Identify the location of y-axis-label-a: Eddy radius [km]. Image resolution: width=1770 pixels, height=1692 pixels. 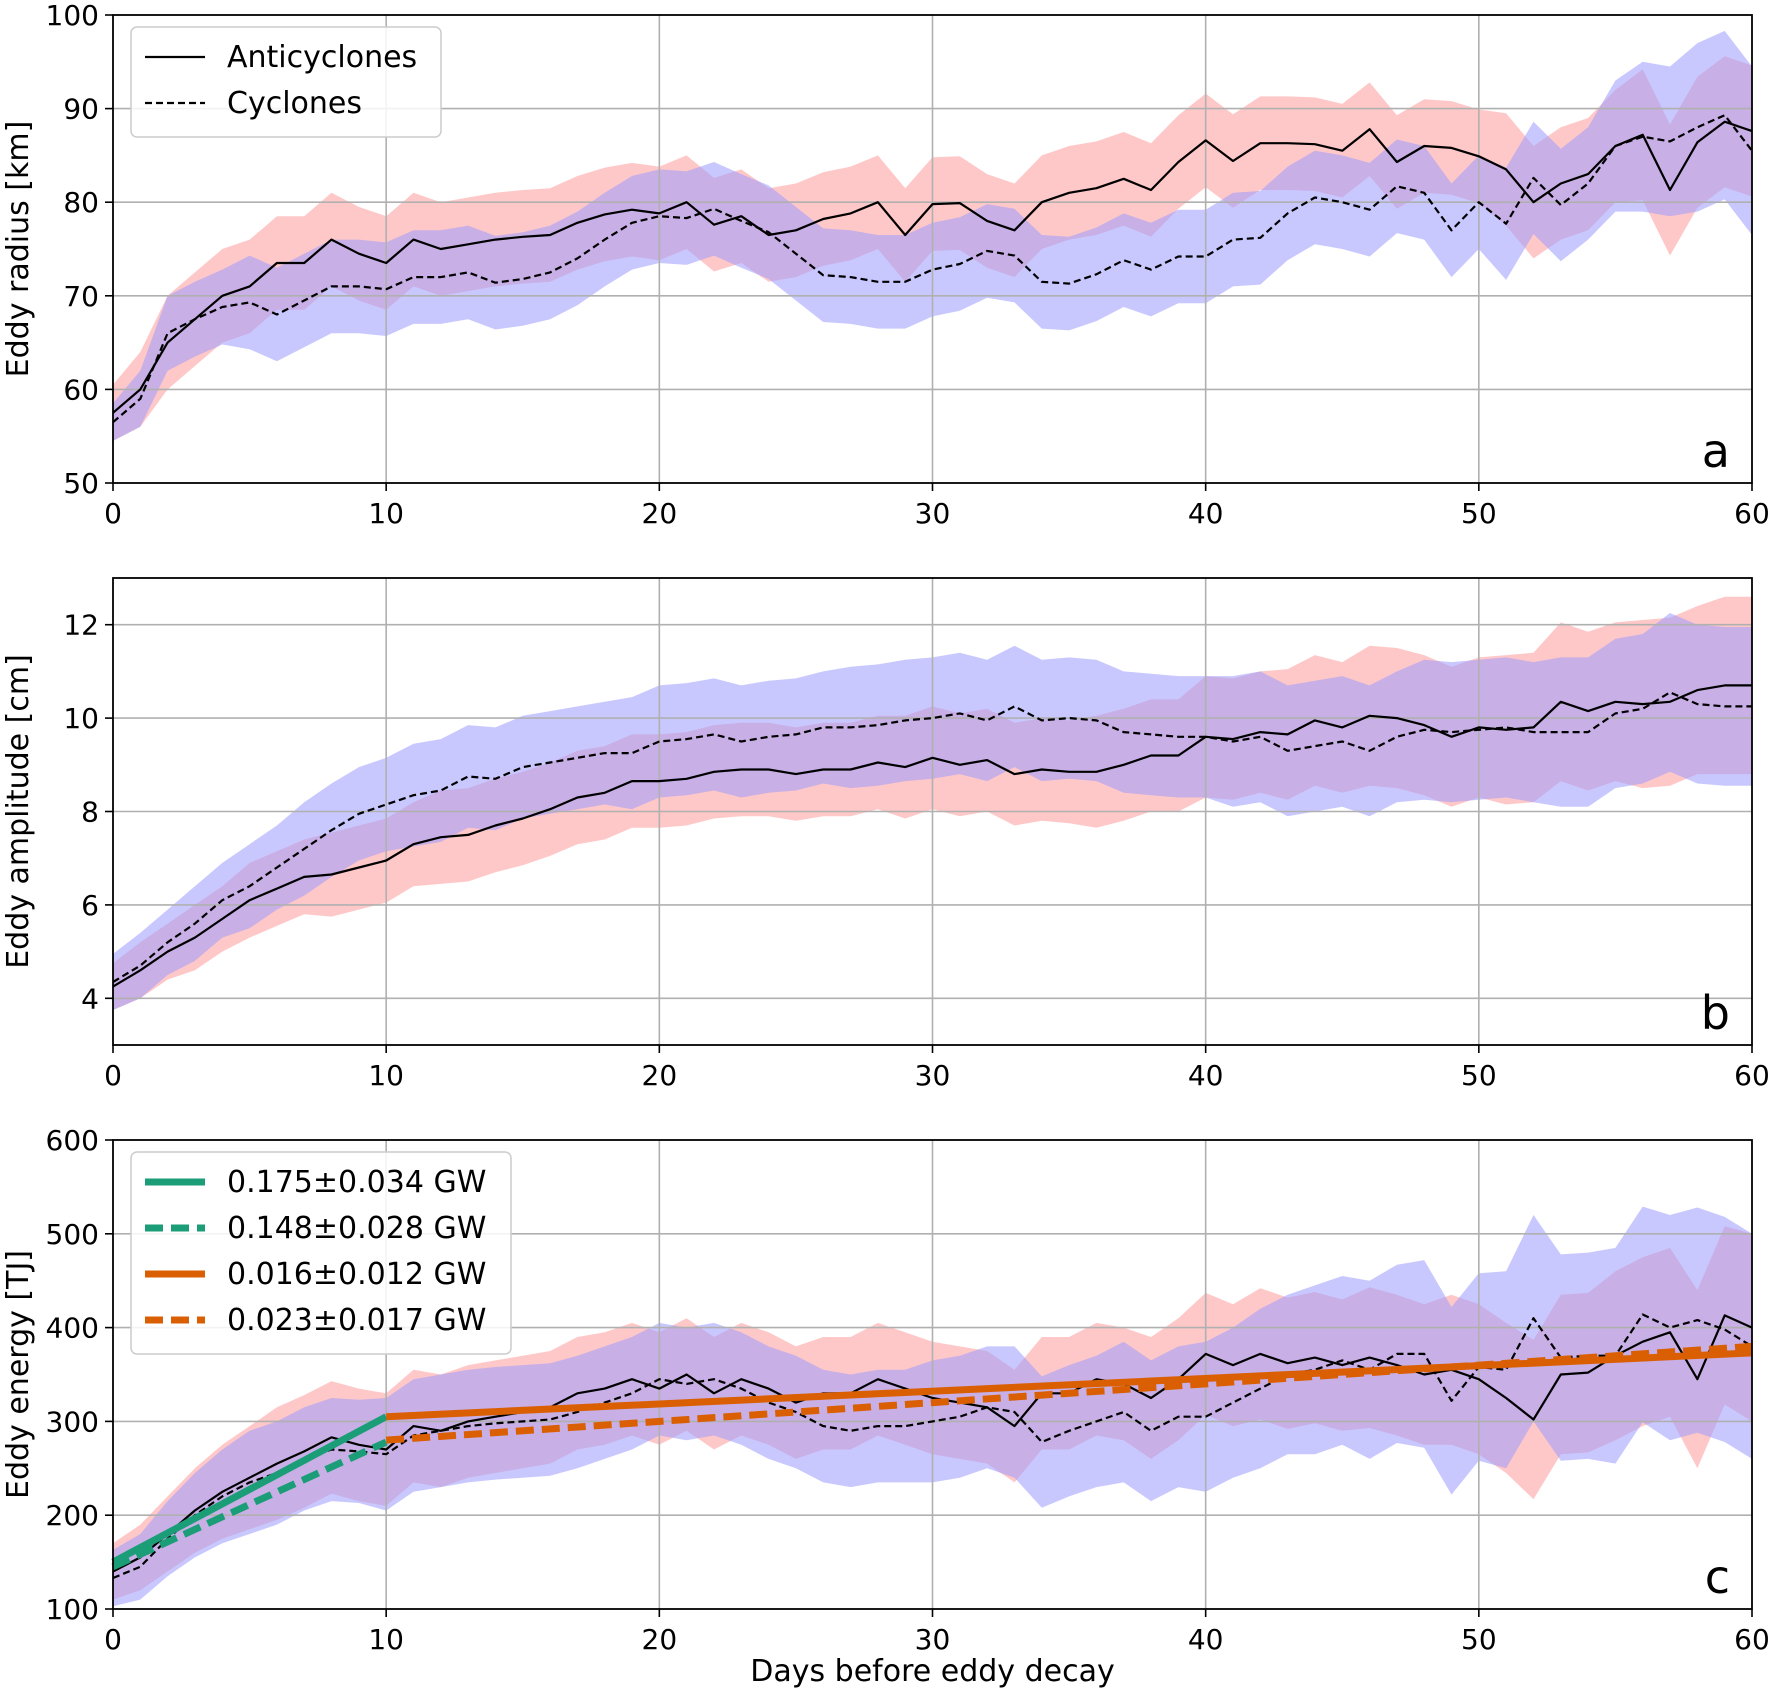
(18, 249).